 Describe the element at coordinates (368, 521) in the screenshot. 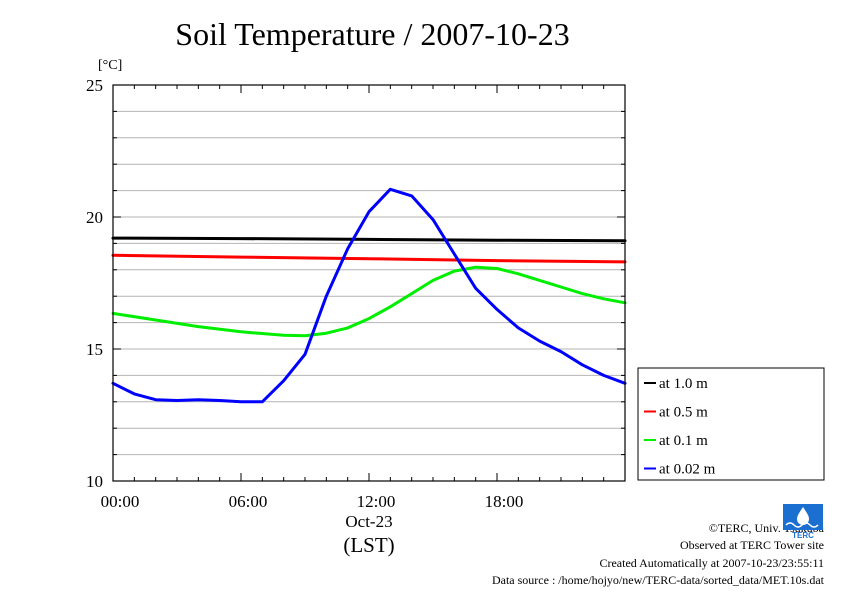

I see `x-date-label: Oct-23` at that location.